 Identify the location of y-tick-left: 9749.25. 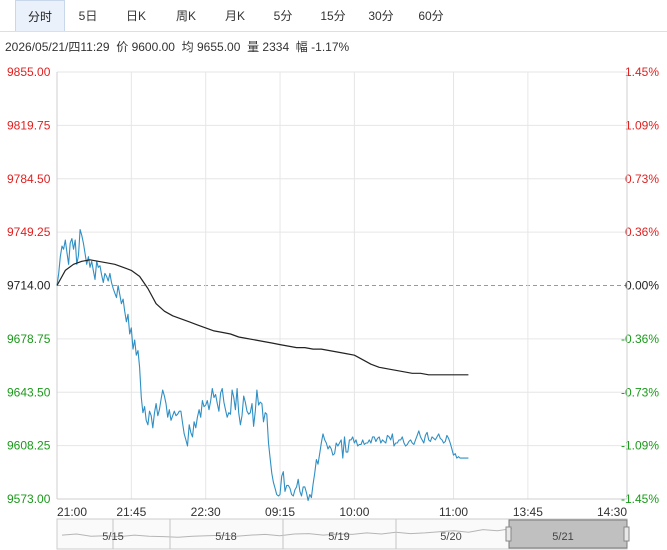
(29, 232).